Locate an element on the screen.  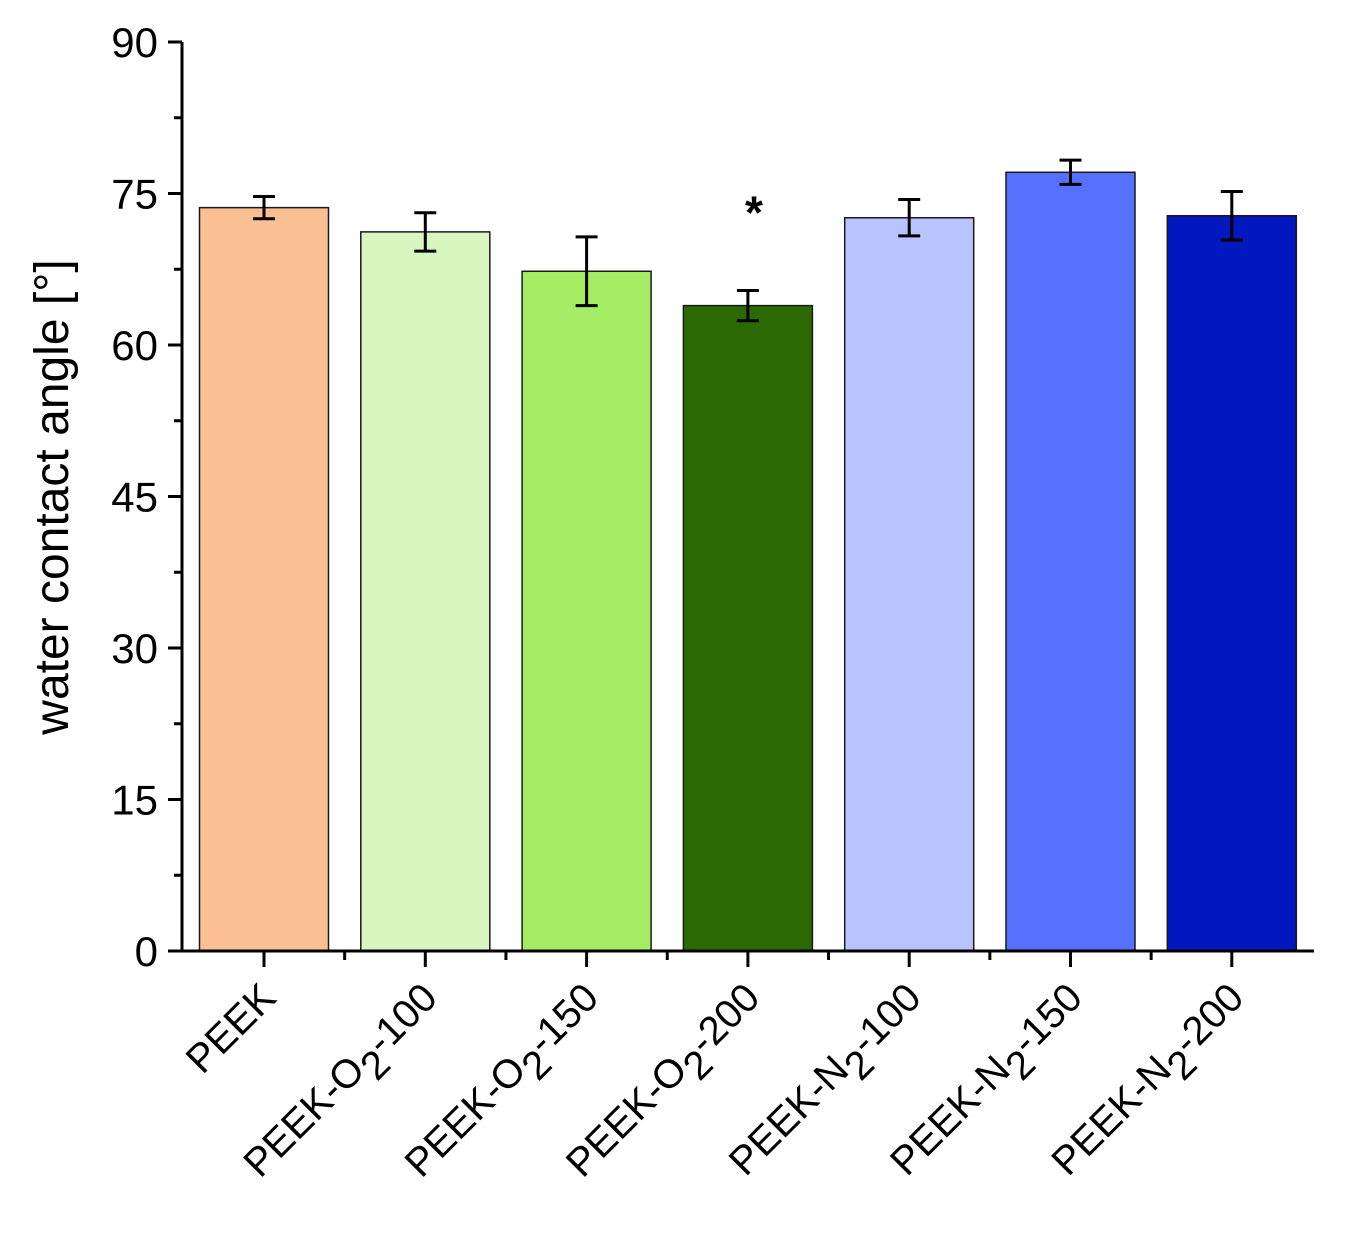
y-tick-label: 60 is located at coordinates (134, 345).